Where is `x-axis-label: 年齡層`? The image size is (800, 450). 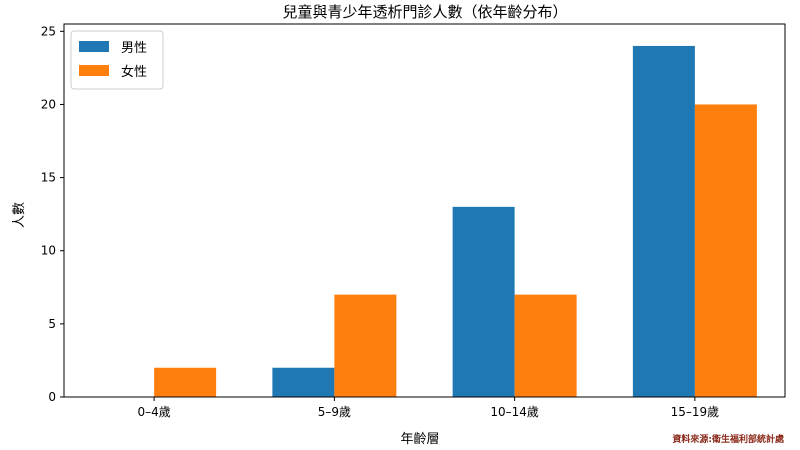
x-axis-label: 年齡層 is located at coordinates (419, 439).